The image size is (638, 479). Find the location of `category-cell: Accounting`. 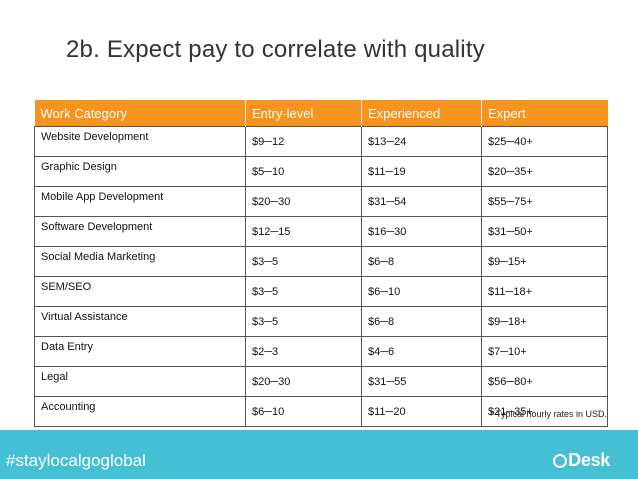

category-cell: Accounting is located at coordinates (140, 411).